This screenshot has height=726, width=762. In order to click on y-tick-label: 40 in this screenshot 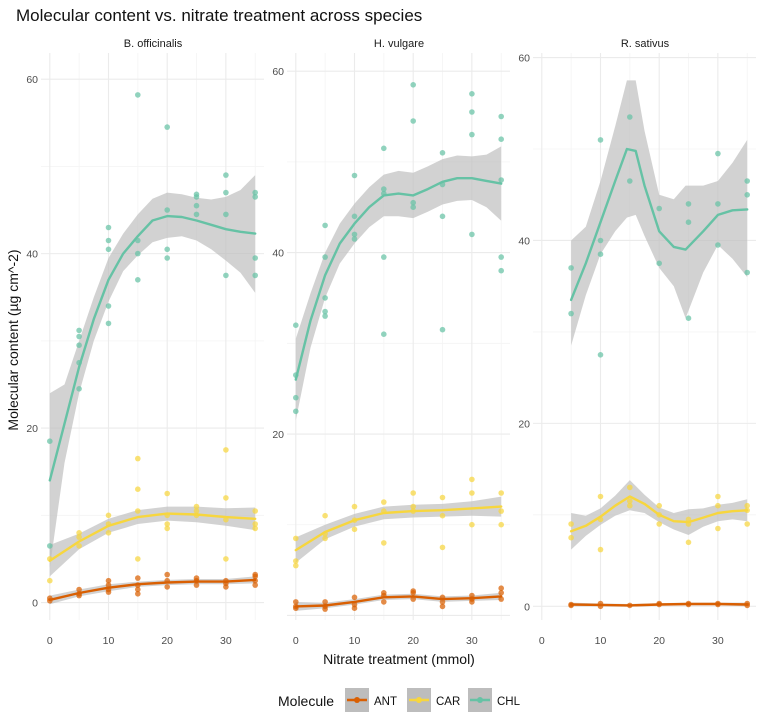, I will do `click(278, 254)`.